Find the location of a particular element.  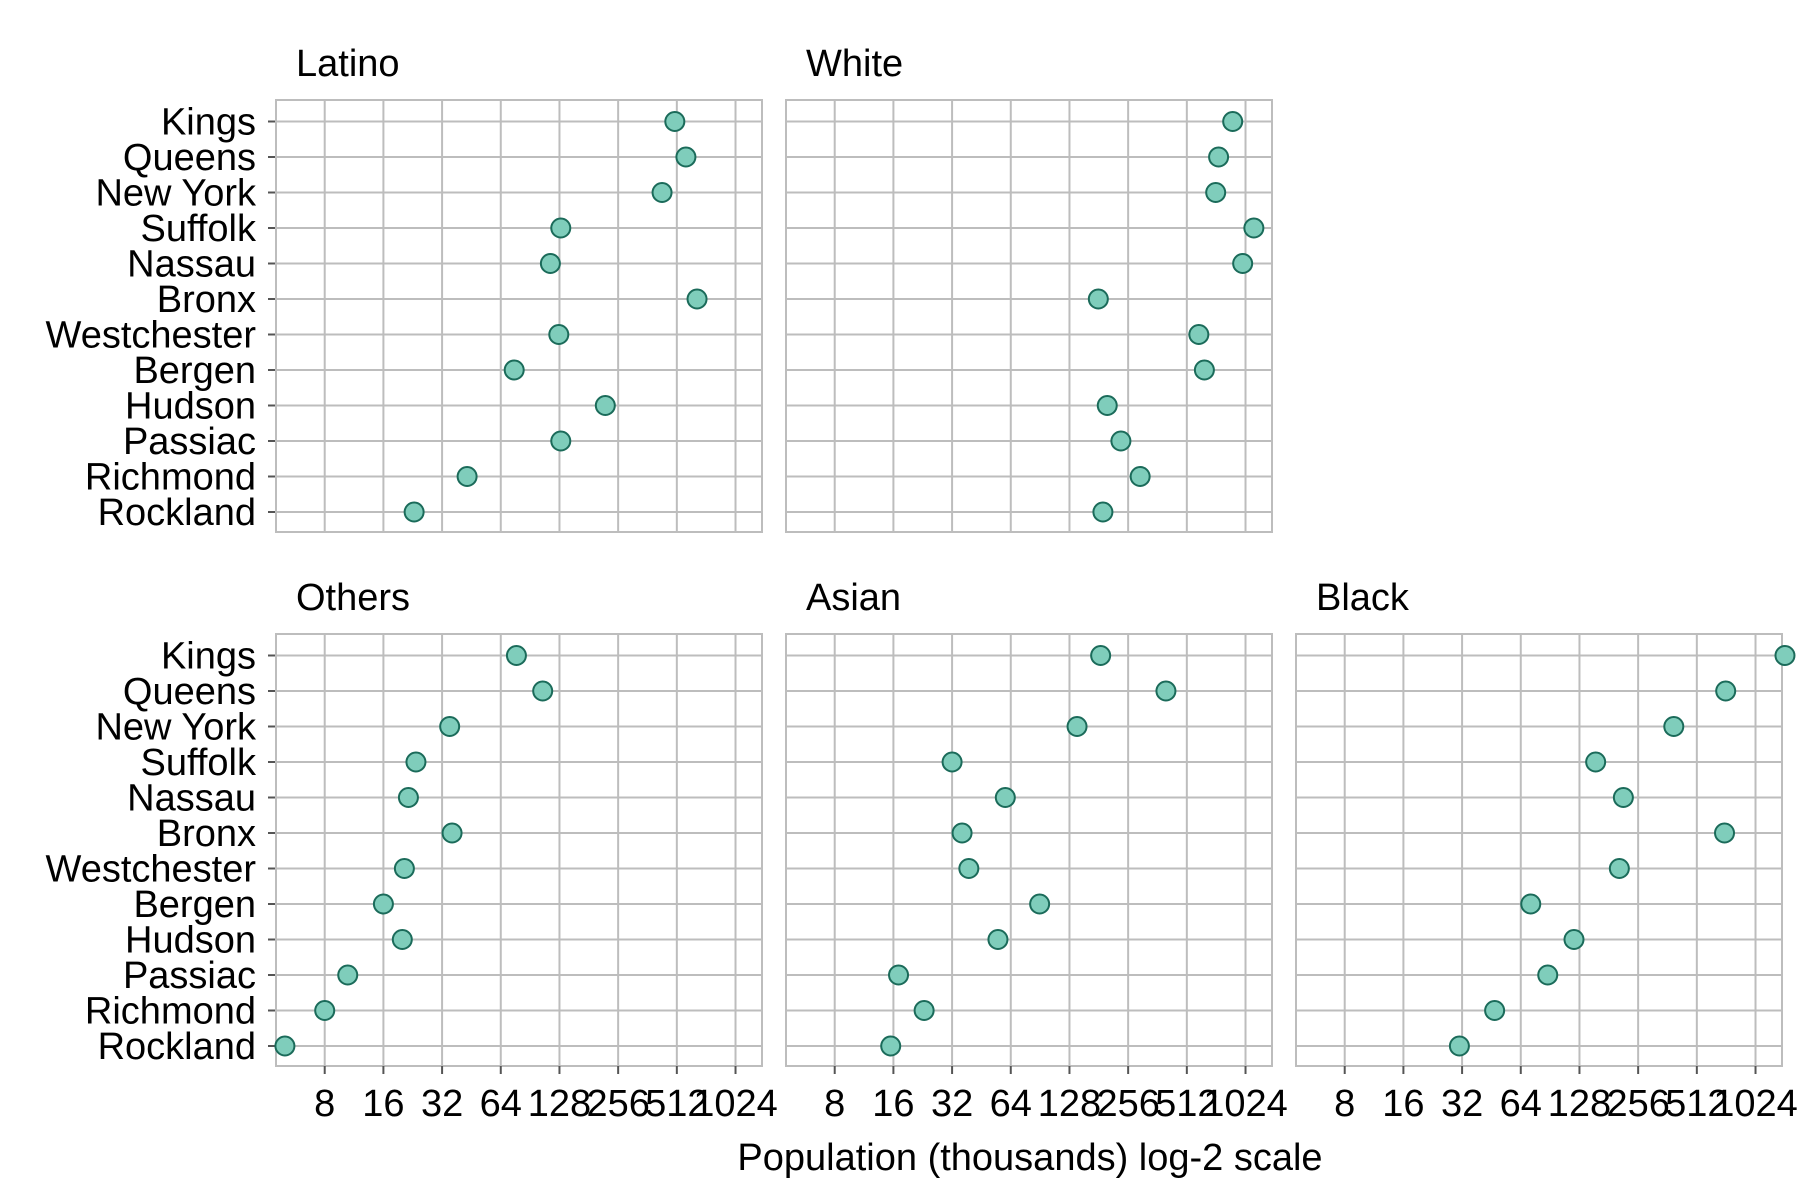

x-axis-title: Population (thousands) log-2 scale is located at coordinates (1029, 1158).